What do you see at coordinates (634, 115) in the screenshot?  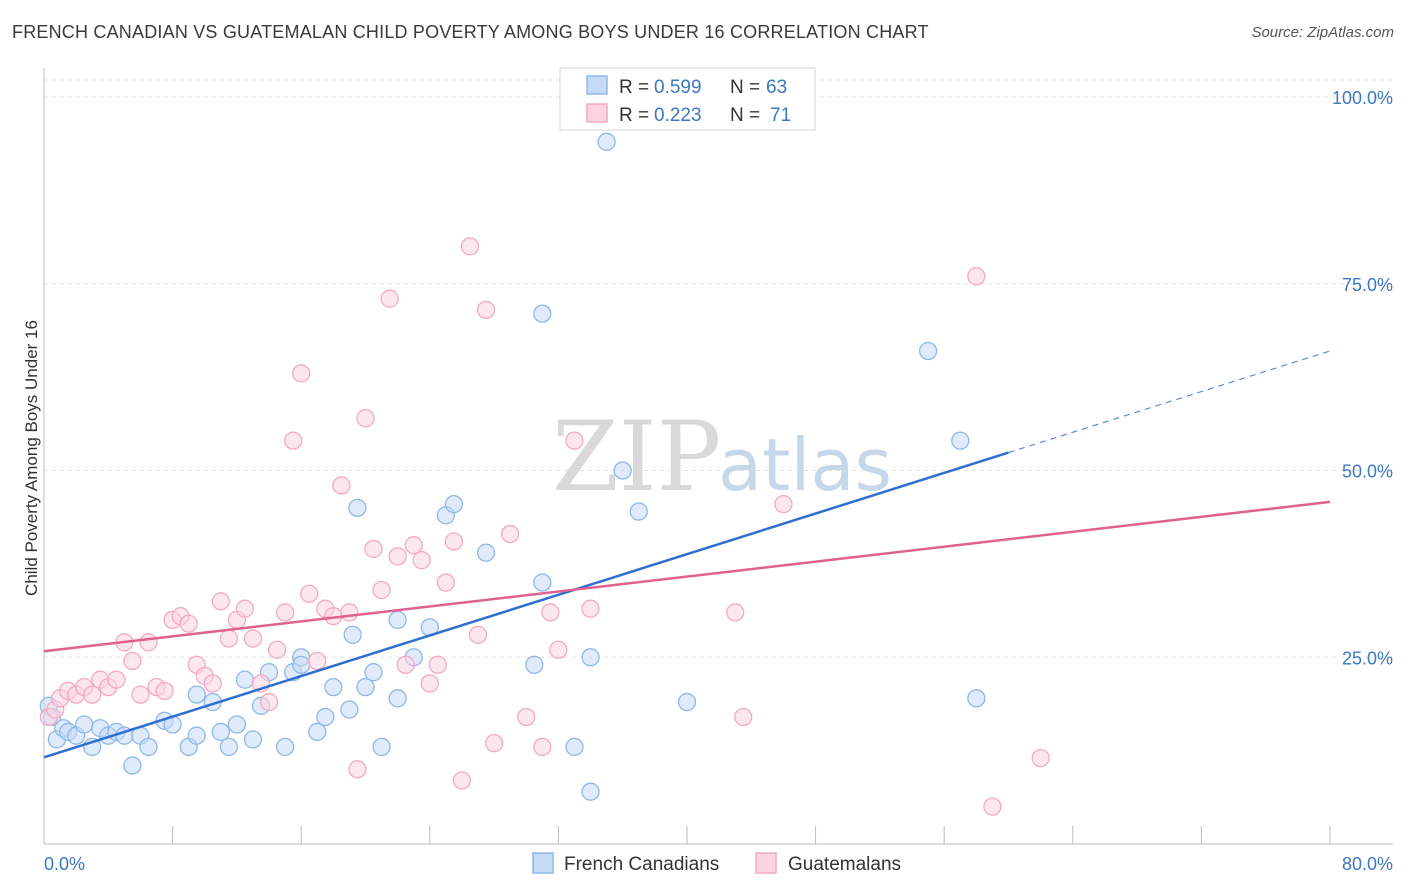 I see `legend-r-label-2: R =` at bounding box center [634, 115].